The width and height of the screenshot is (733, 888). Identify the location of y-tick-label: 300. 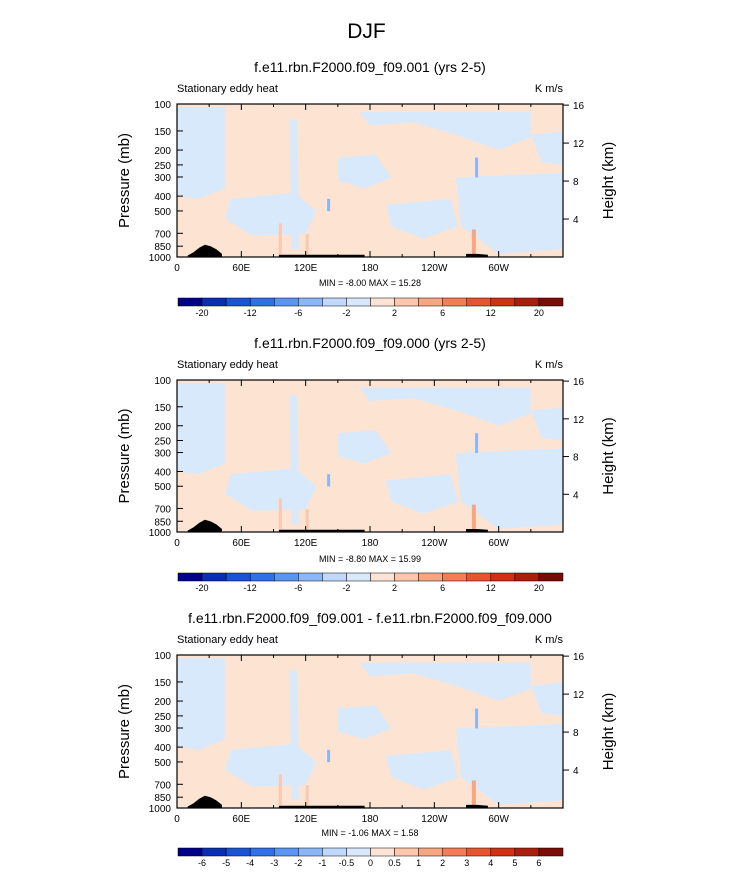
(162, 454).